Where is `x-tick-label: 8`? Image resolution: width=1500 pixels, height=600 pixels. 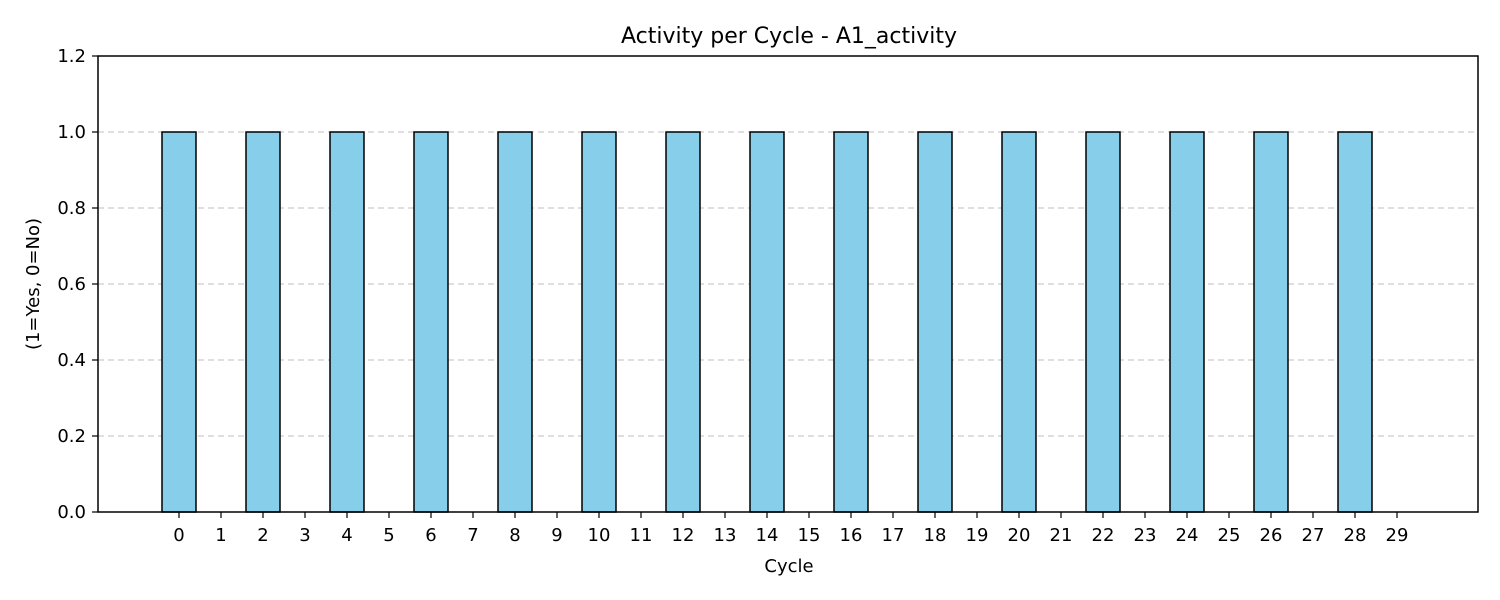
x-tick-label: 8 is located at coordinates (514, 535).